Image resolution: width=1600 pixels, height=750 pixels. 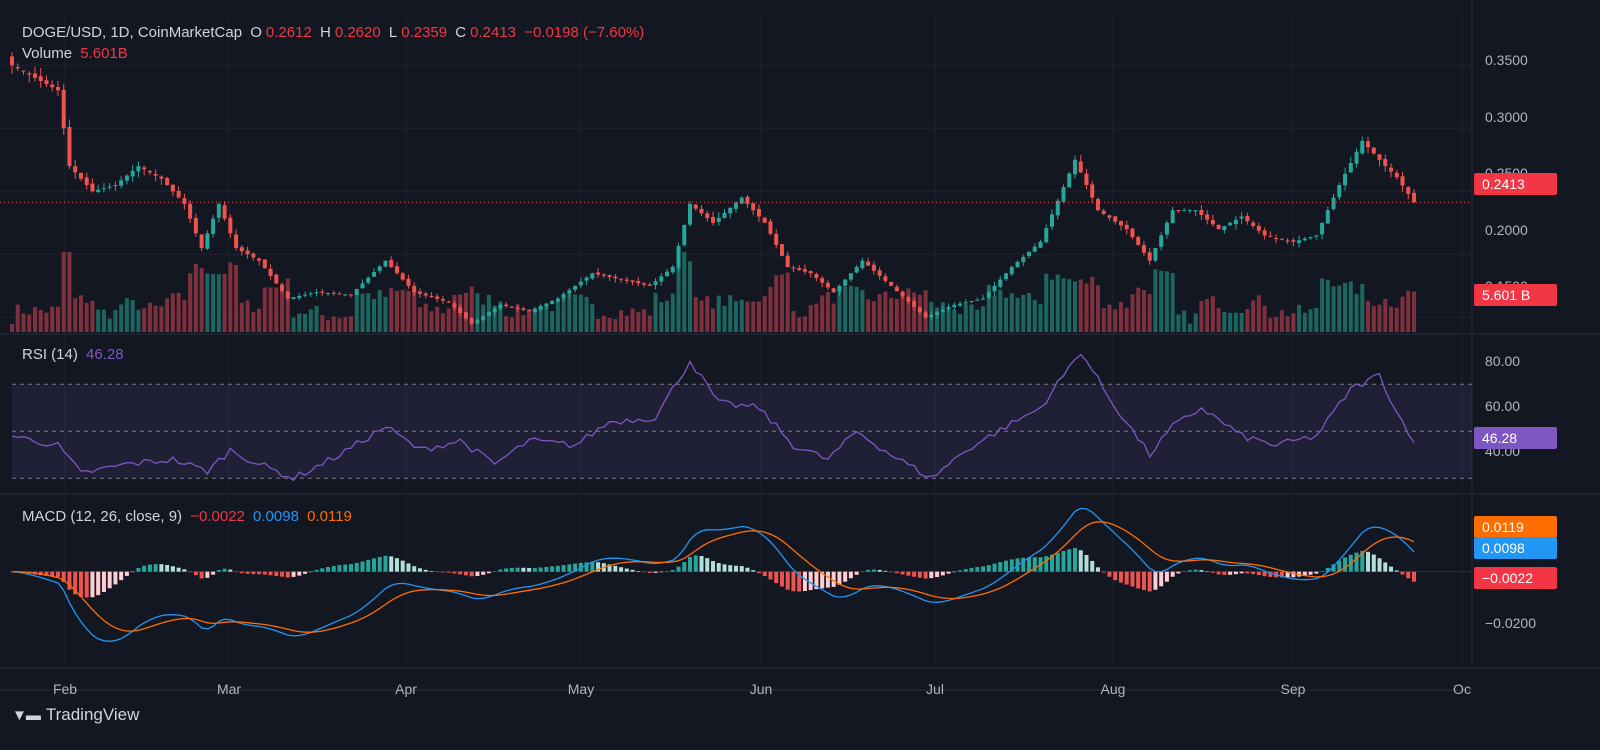 What do you see at coordinates (132, 32) in the screenshot?
I see `symbol-label: DOGE/USD, 1D, CoinMarketCap` at bounding box center [132, 32].